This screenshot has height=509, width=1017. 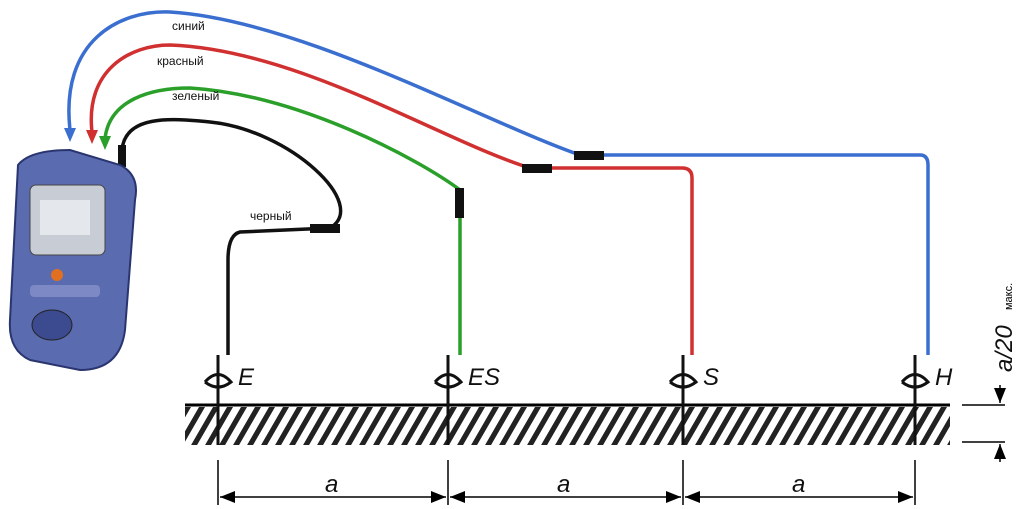 What do you see at coordinates (1009, 296) in the screenshot?
I see `depth-note: макс.` at bounding box center [1009, 296].